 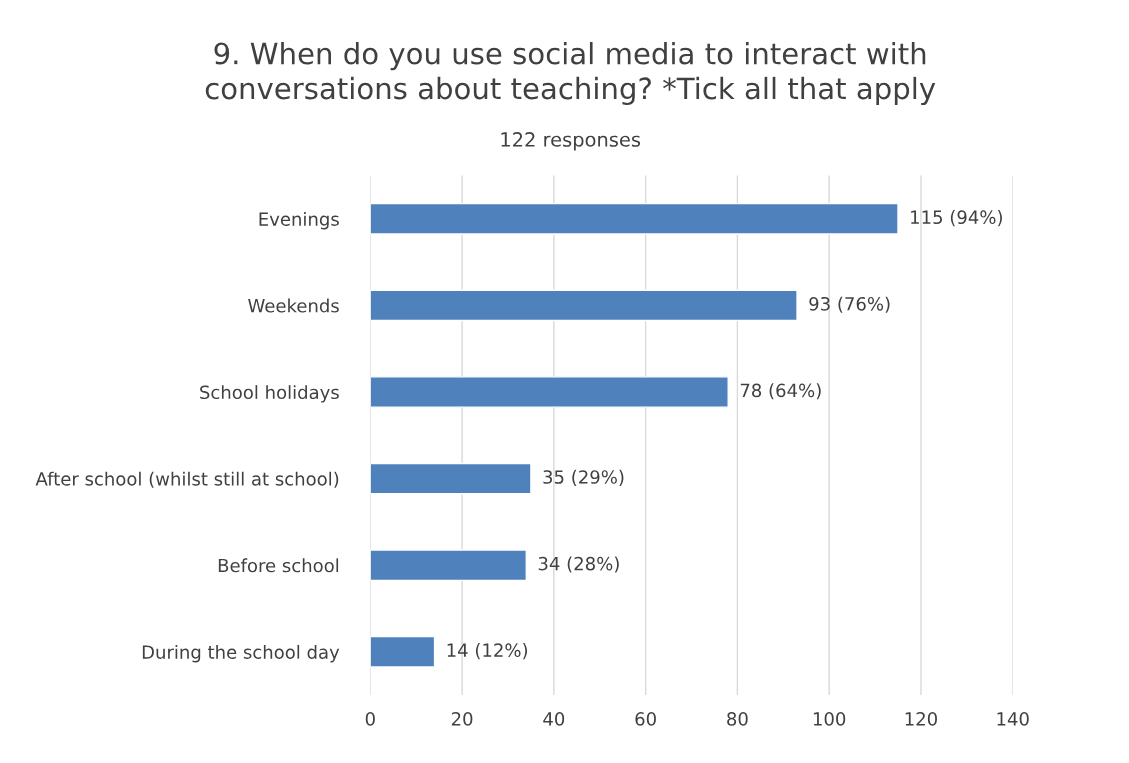 I want to click on x-tick-label: 100, so click(x=829, y=719).